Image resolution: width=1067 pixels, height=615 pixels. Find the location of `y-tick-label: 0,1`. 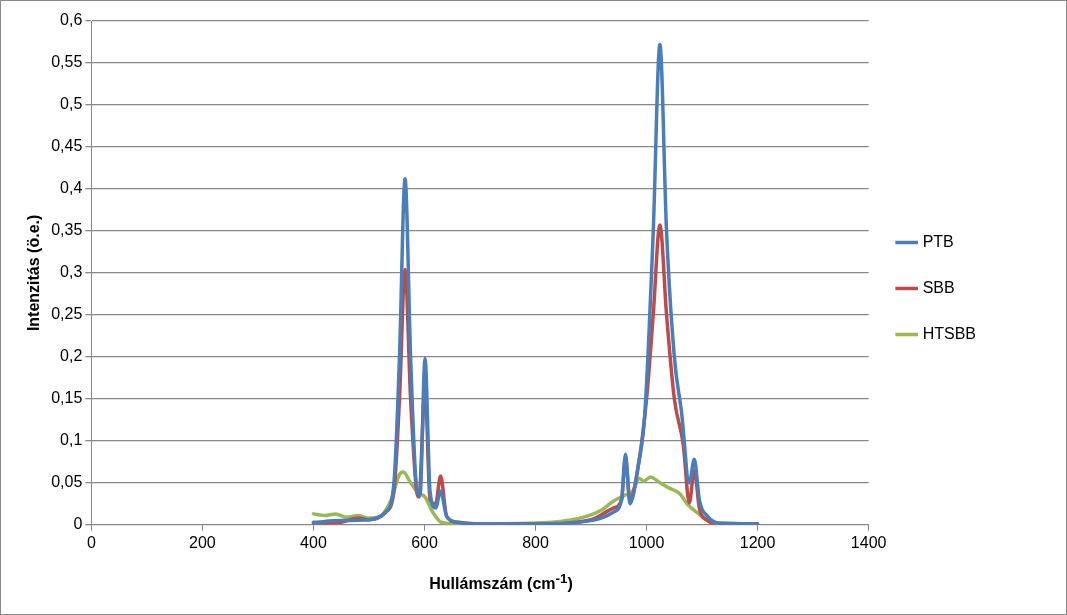

y-tick-label: 0,1 is located at coordinates (71, 440).